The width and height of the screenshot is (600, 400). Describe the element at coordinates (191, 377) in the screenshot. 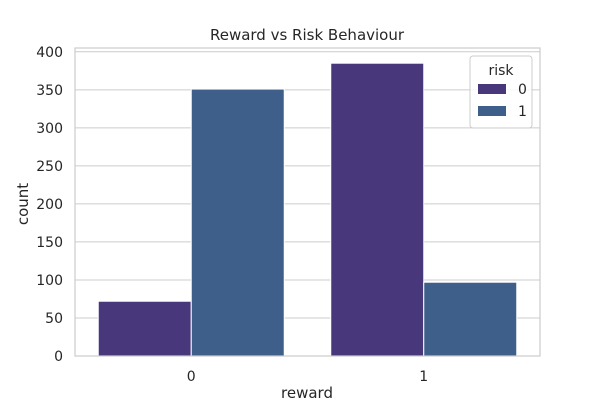

I see `x-tick-label: 0` at that location.